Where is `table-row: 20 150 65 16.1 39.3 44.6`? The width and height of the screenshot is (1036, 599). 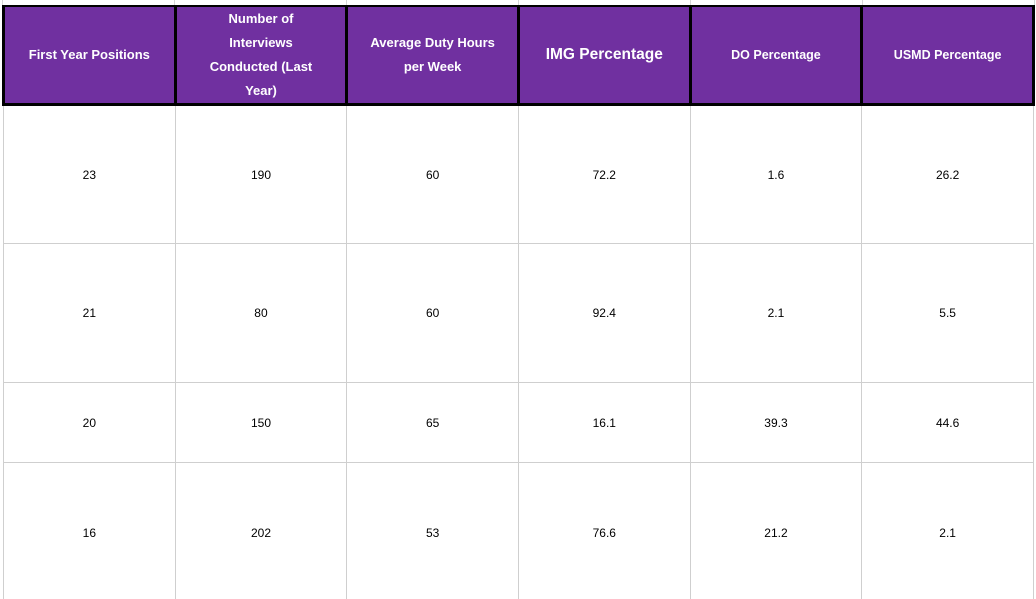 table-row: 20 150 65 16.1 39.3 44.6 is located at coordinates (518, 422).